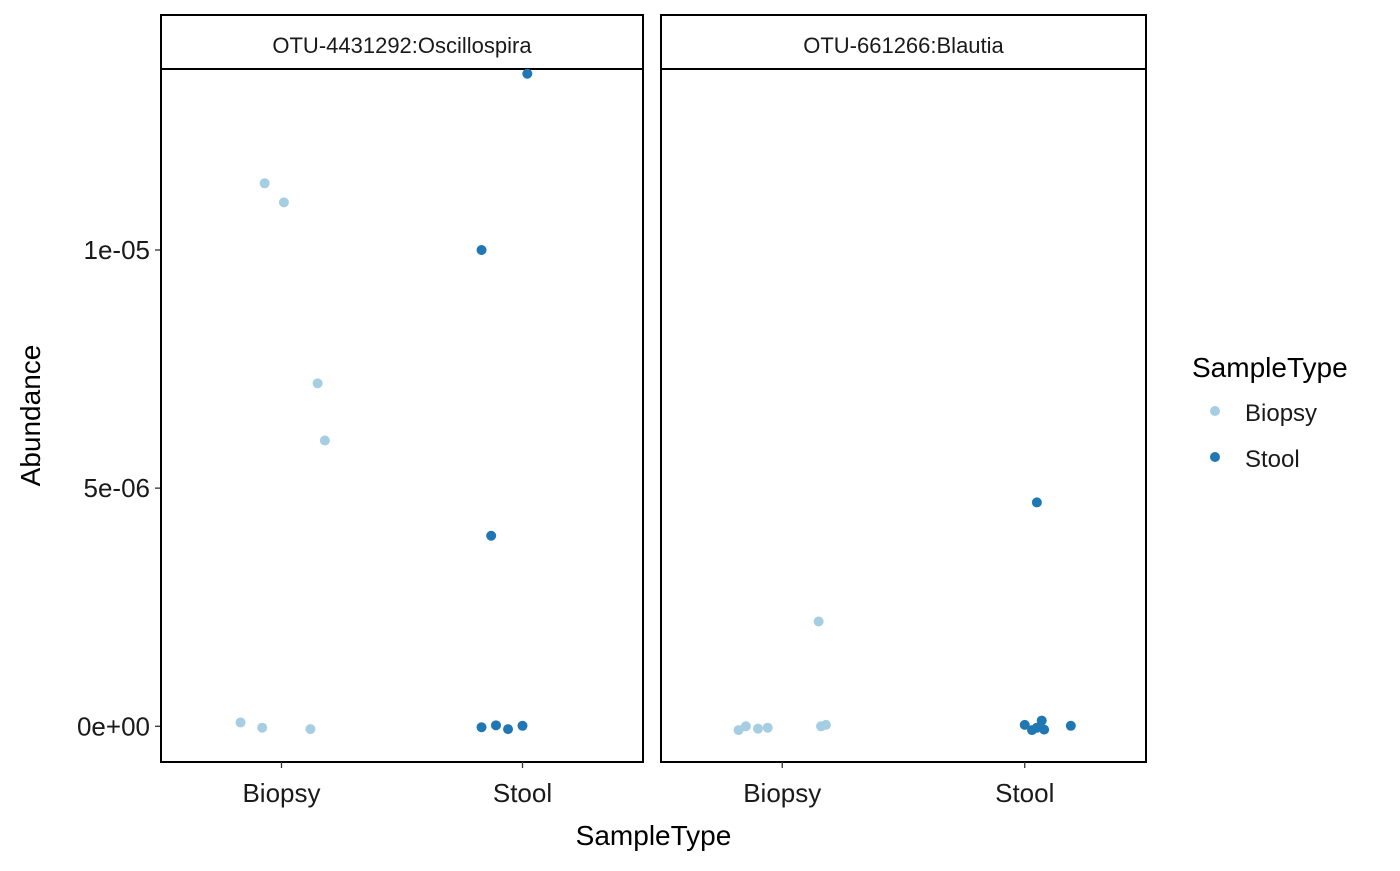  Describe the element at coordinates (1272, 459) in the screenshot. I see `legend-label: Stool` at that location.